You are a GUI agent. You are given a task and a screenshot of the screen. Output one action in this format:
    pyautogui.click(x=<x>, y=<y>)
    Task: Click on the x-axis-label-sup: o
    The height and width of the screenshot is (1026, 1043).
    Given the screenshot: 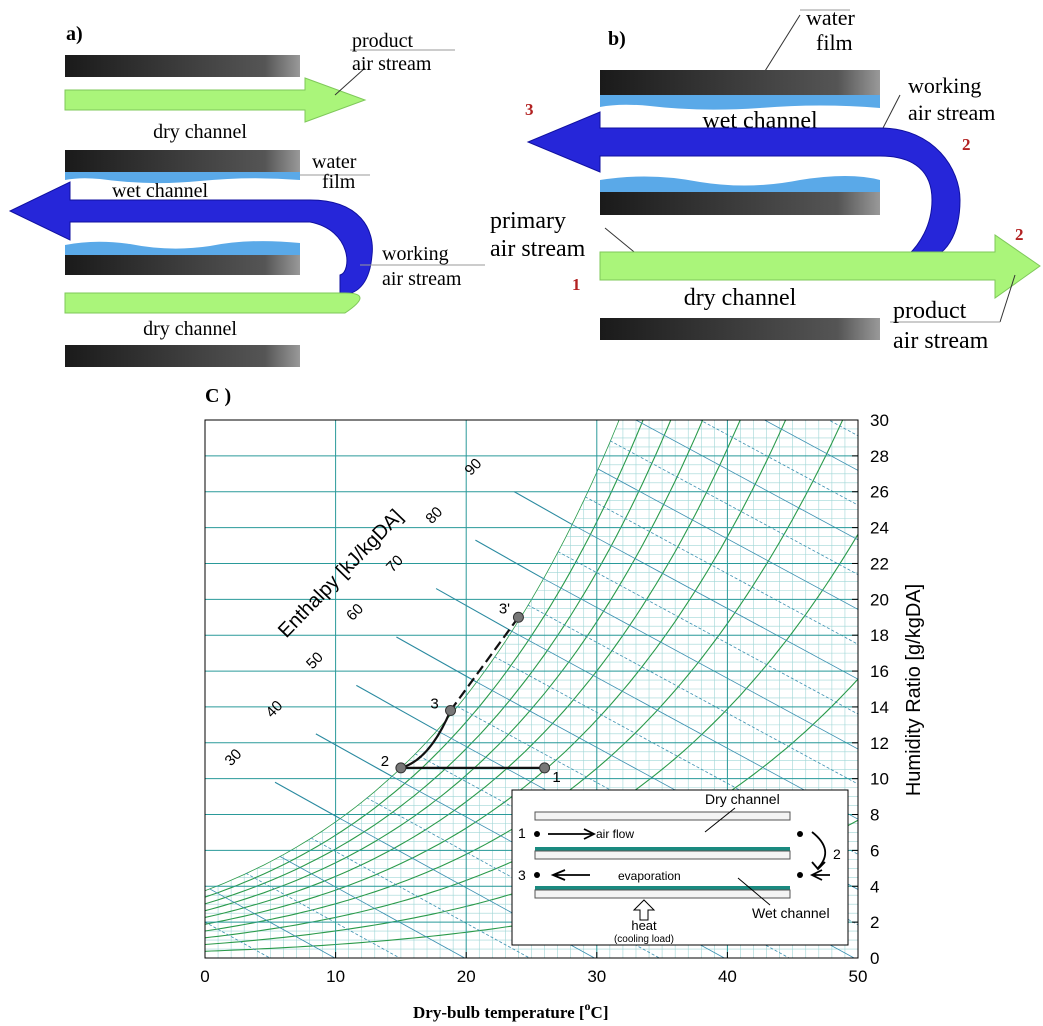 What is the action you would take?
    pyautogui.click(x=588, y=1006)
    